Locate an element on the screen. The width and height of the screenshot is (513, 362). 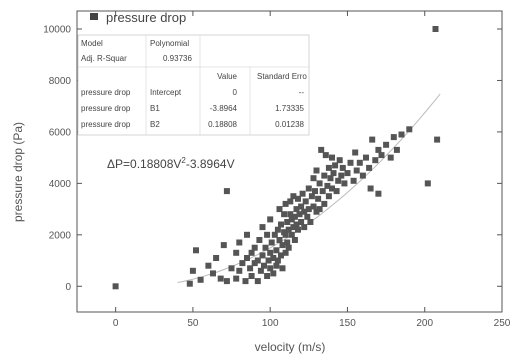
x-tick-label: 0 is located at coordinates (116, 323).